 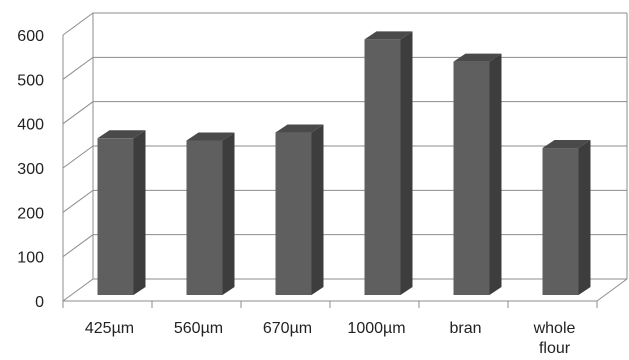 What do you see at coordinates (30, 125) in the screenshot?
I see `y-tick-label: 400` at bounding box center [30, 125].